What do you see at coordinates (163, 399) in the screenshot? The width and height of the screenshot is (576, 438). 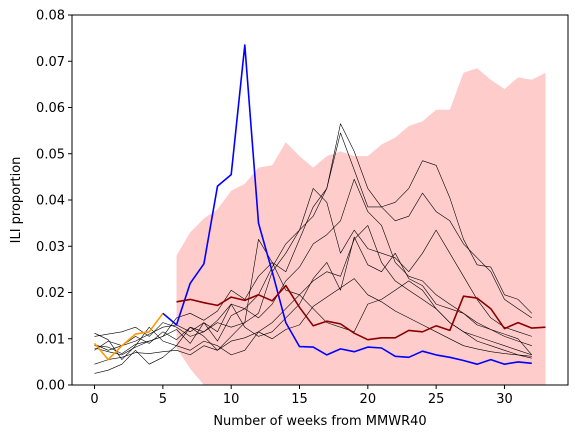 I see `x-tick-label: 5` at bounding box center [163, 399].